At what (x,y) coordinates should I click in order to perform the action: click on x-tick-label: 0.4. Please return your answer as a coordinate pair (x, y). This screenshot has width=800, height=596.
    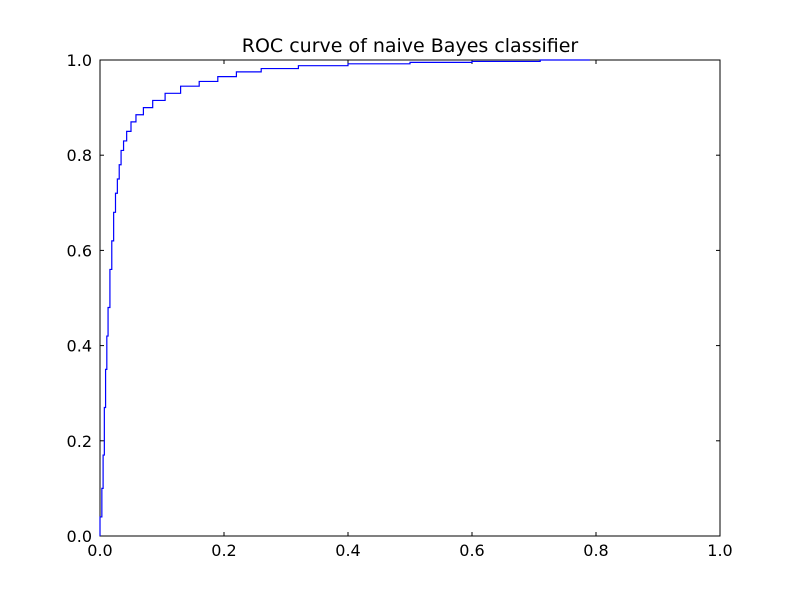
    Looking at the image, I should click on (347, 550).